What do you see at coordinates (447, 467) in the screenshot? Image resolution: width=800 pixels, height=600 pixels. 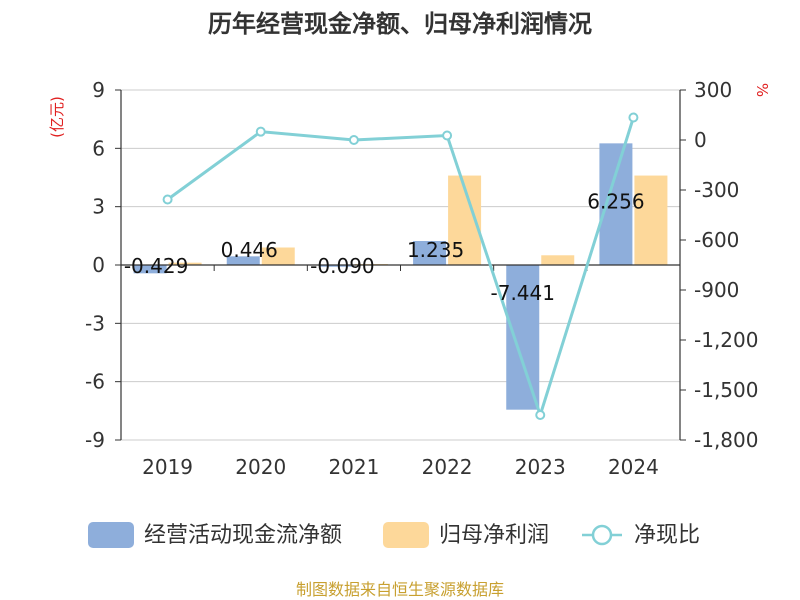 I see `x-axis-tick-label: 2022` at bounding box center [447, 467].